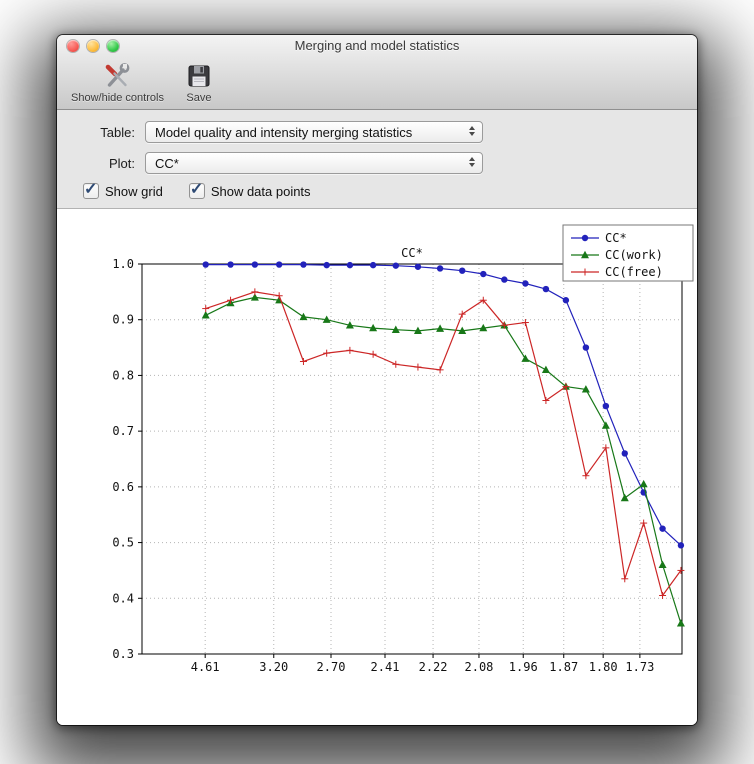  Describe the element at coordinates (121, 163) in the screenshot. I see `plot-label: Plot:` at that location.